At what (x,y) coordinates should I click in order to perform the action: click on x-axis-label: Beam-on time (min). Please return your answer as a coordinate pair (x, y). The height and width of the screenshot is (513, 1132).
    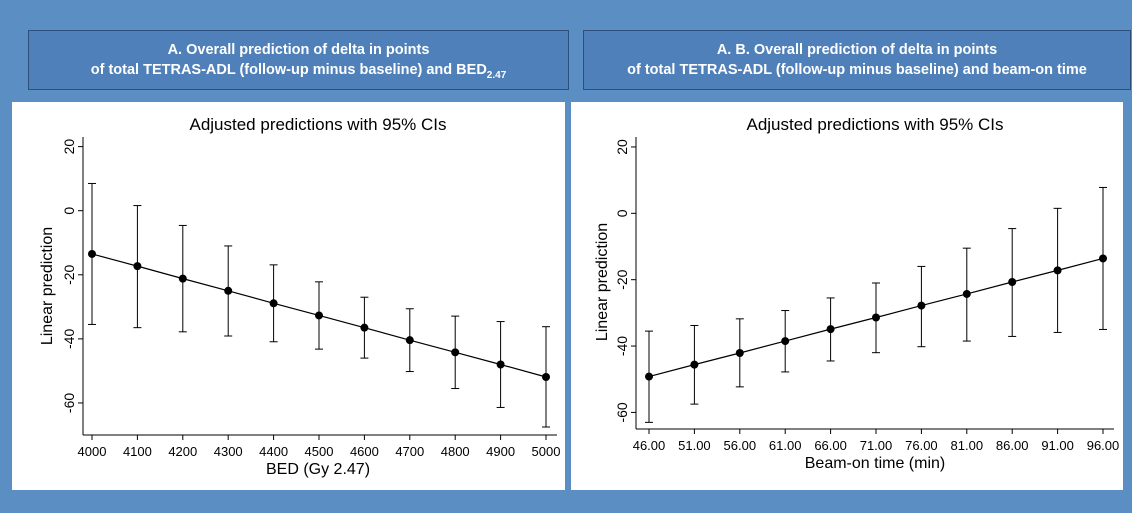
    Looking at the image, I should click on (875, 463).